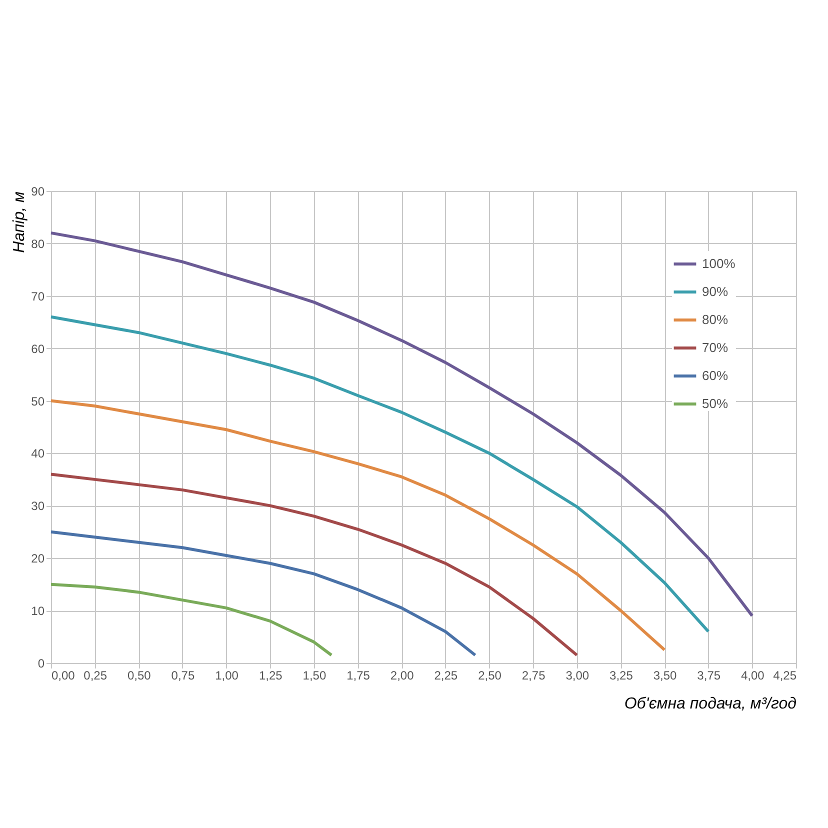 The width and height of the screenshot is (828, 828). I want to click on x-tick-label: 3,75, so click(709, 675).